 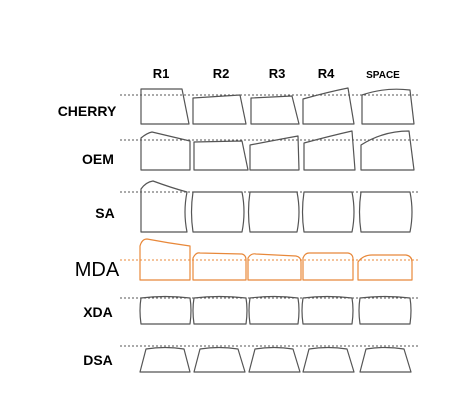 What do you see at coordinates (383, 75) in the screenshot?
I see `column-label-space: SPACE` at bounding box center [383, 75].